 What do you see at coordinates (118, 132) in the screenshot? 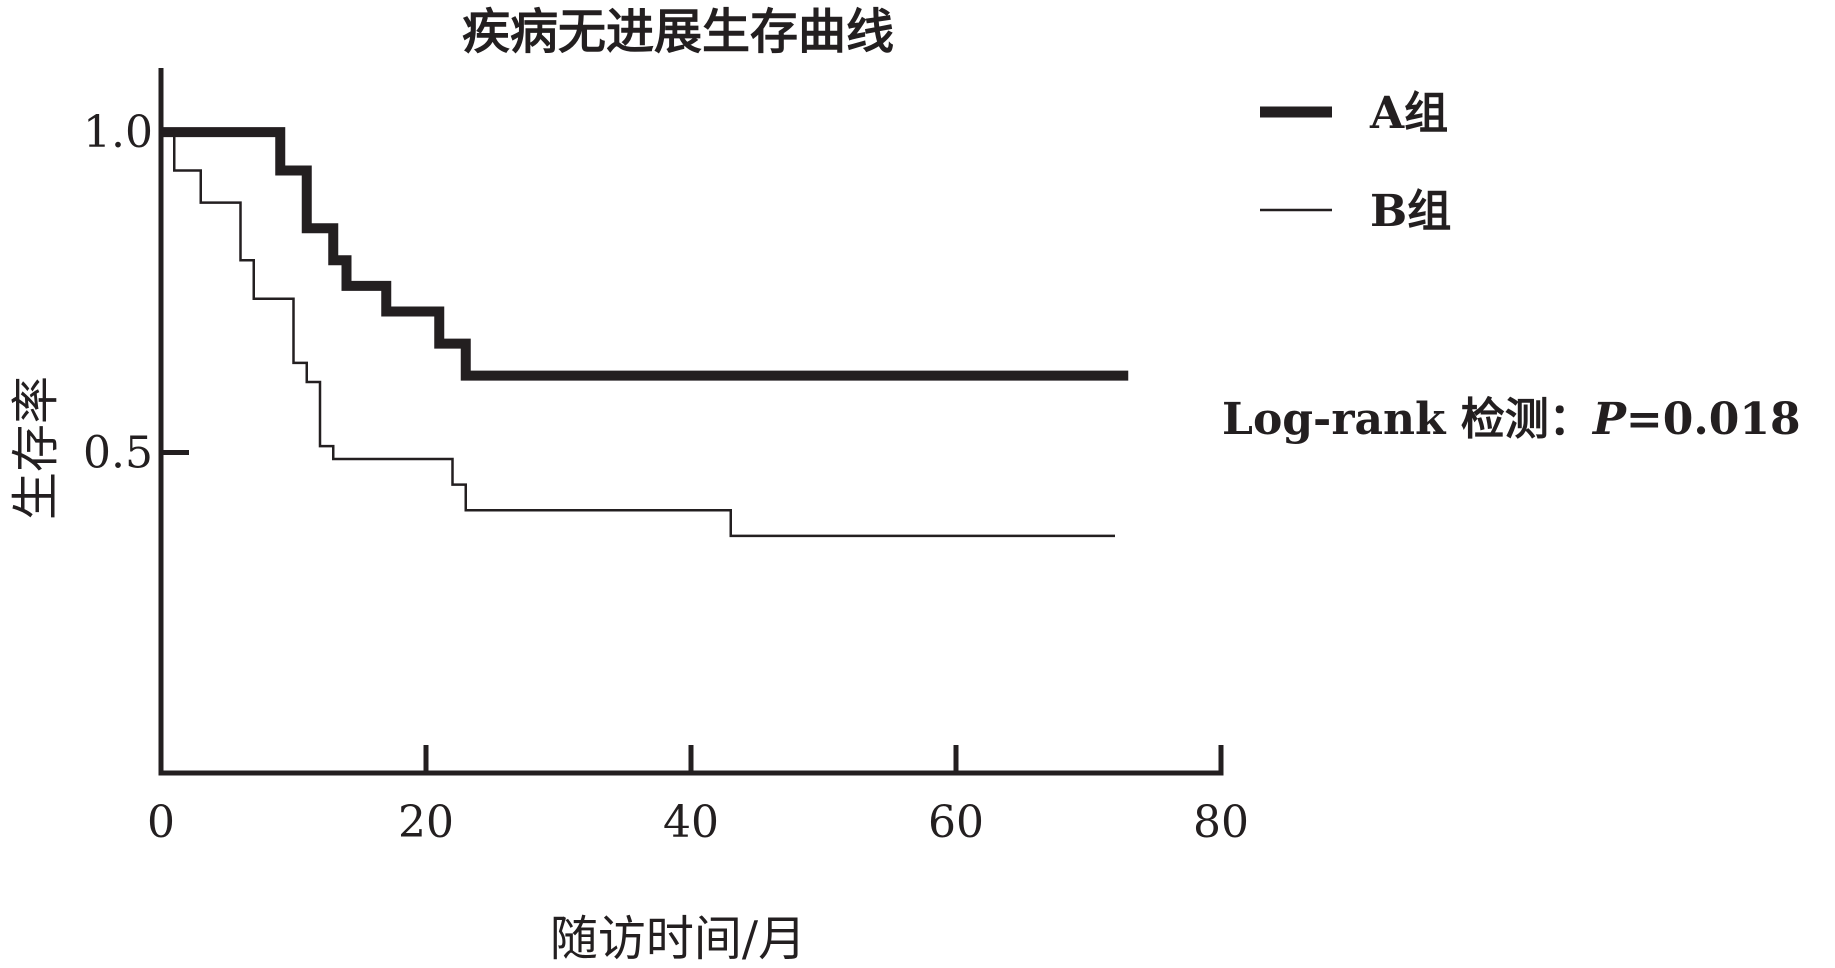
I see `y-tick-label: 1.0` at bounding box center [118, 132].